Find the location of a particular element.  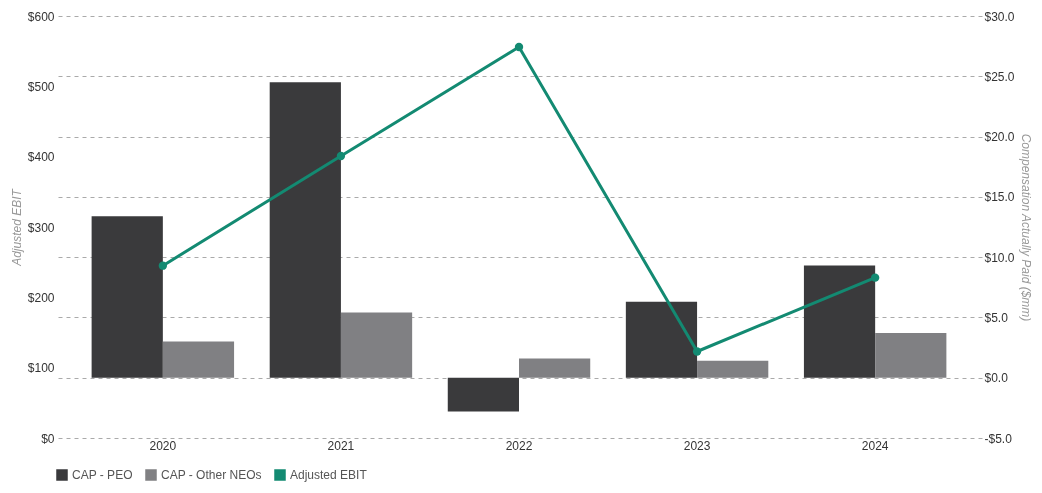

y-tick-label: $600 is located at coordinates (41, 16).